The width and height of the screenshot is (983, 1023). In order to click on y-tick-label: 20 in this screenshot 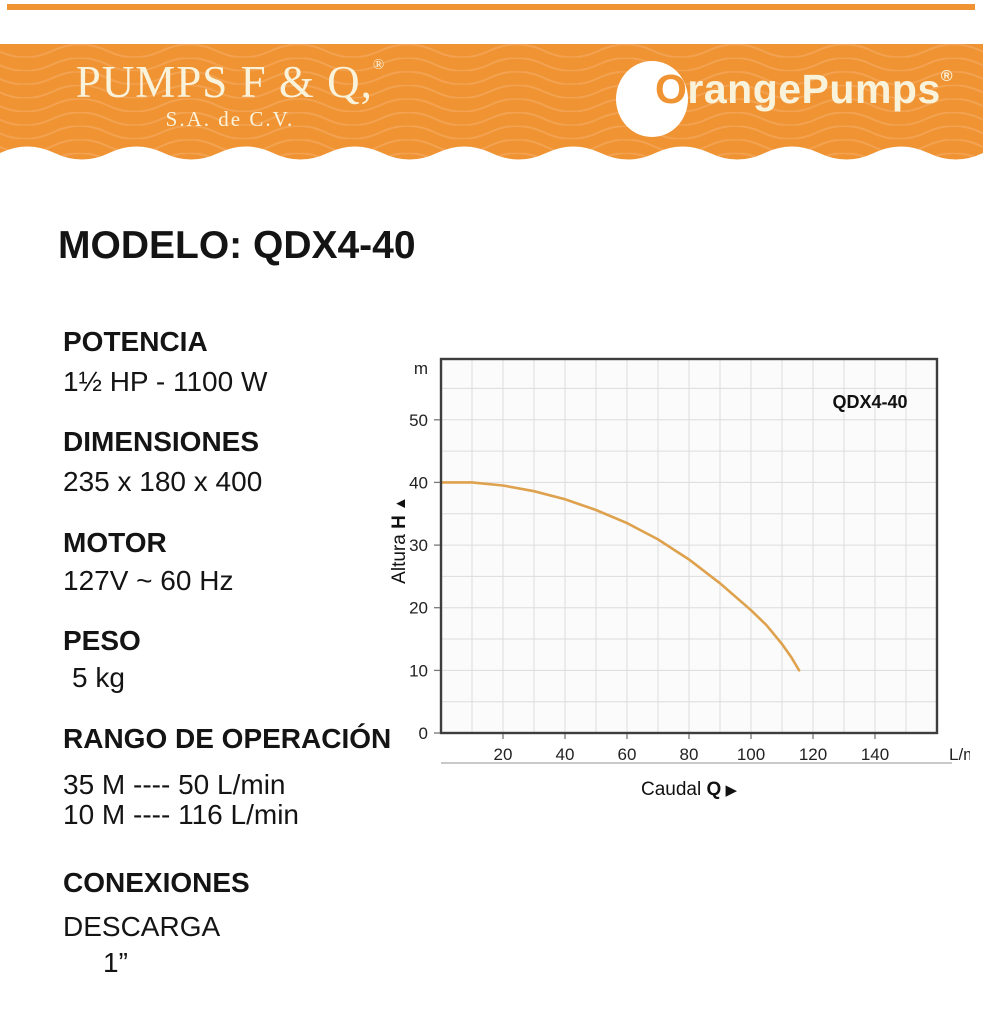, I will do `click(418, 608)`.